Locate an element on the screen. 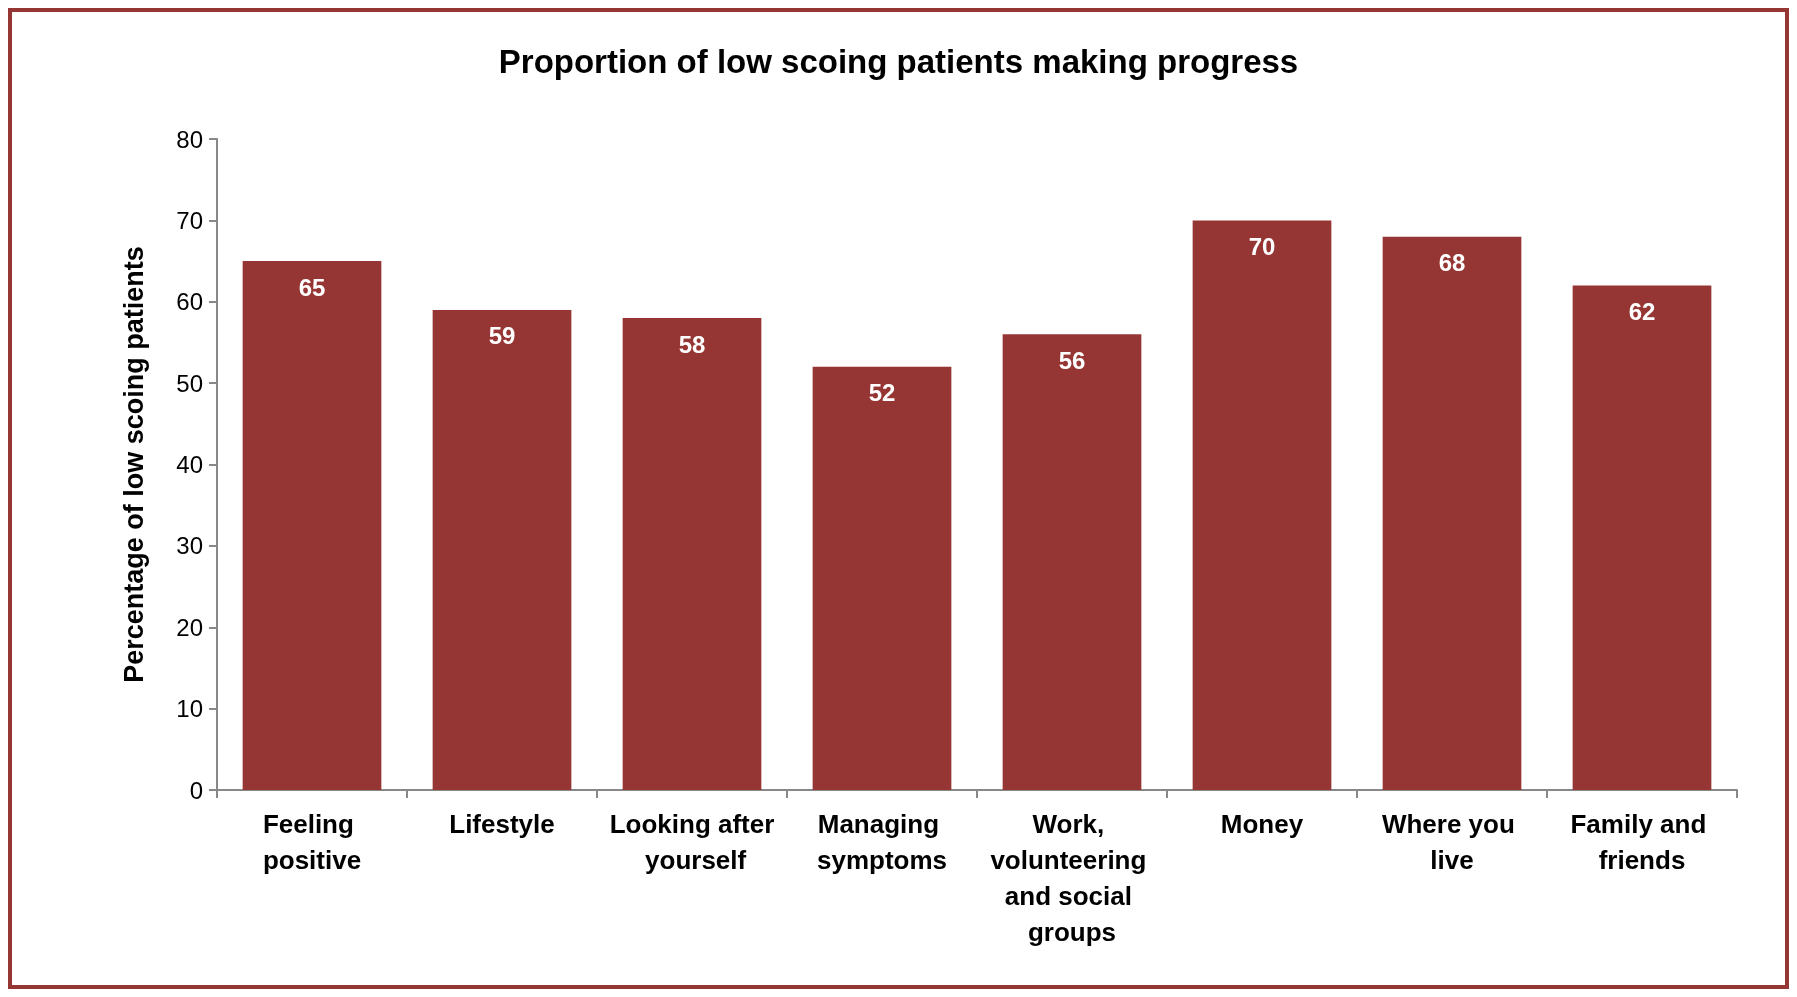  x-tick-label: Where you live is located at coordinates (1452, 842).